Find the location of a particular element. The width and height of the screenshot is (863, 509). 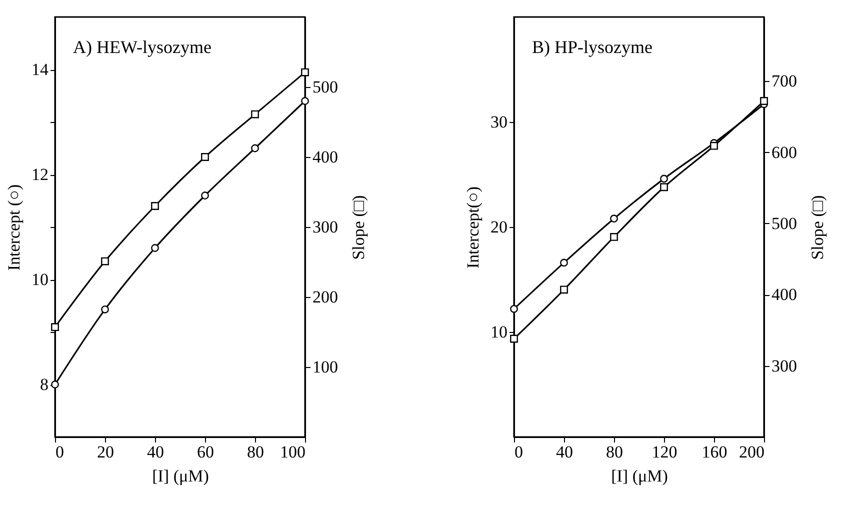

y2-tick-label: 700 is located at coordinates (784, 81).